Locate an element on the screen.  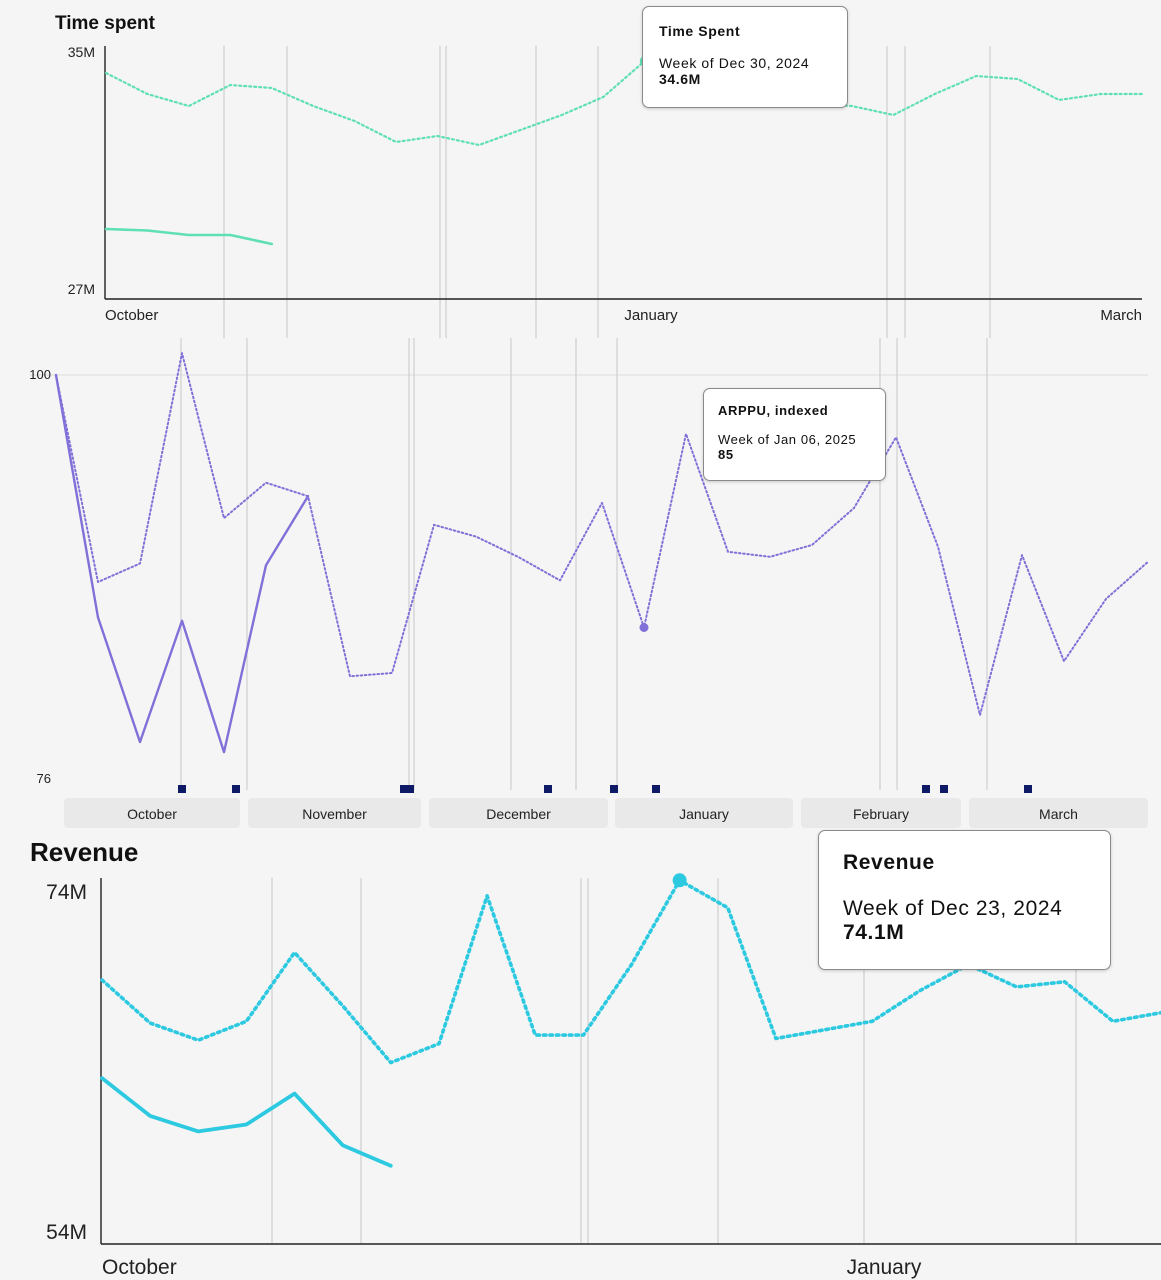
y-tick-label: 100 is located at coordinates (40, 374).